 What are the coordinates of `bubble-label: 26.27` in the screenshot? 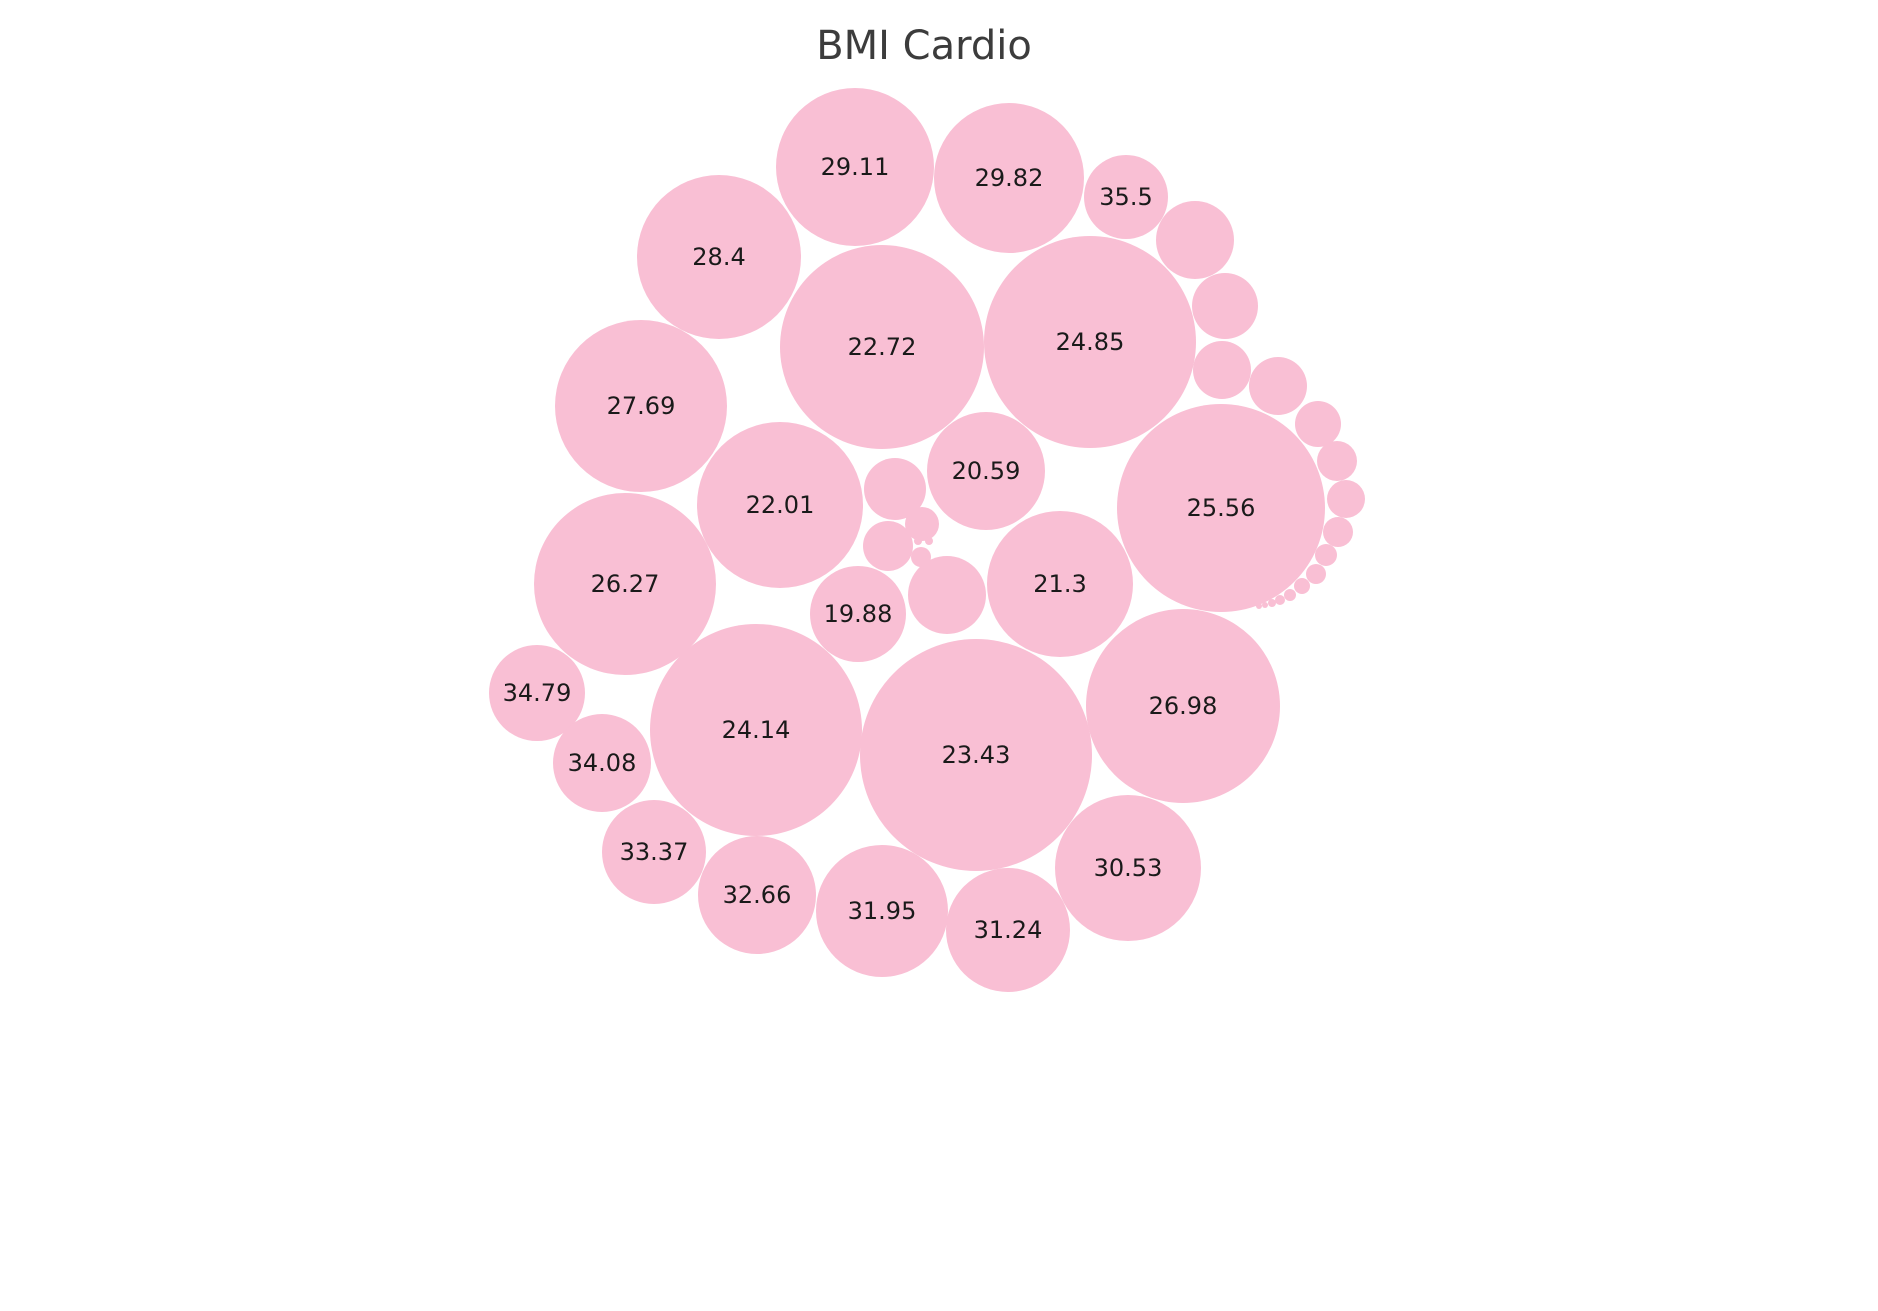 It's located at (625, 584).